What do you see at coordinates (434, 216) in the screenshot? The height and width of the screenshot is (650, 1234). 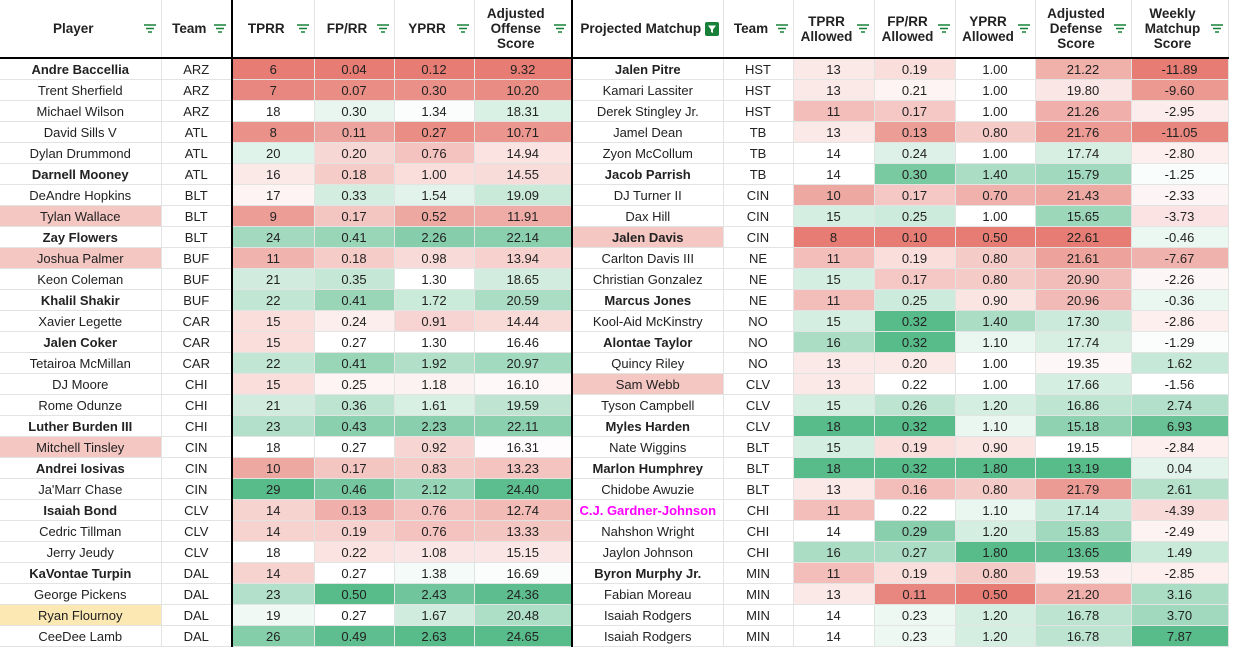 I see `cell-yprr: 0.52` at bounding box center [434, 216].